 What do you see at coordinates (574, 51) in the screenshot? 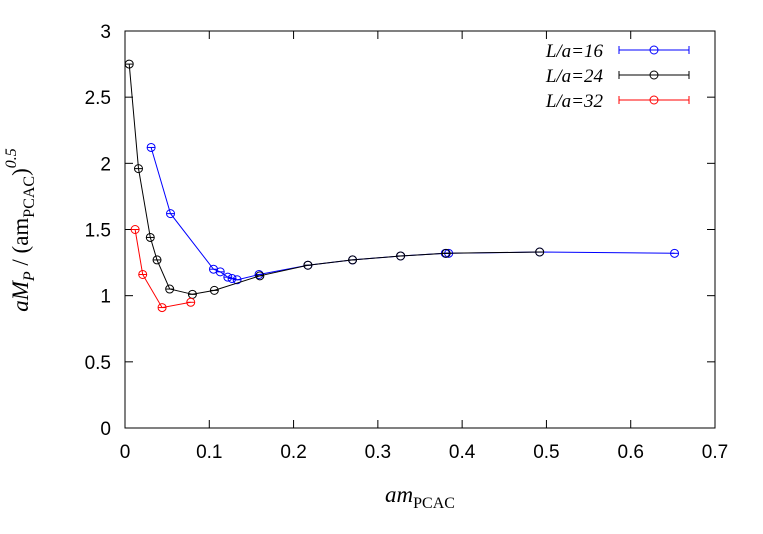
I see `legend-label: L/a=16` at bounding box center [574, 51].